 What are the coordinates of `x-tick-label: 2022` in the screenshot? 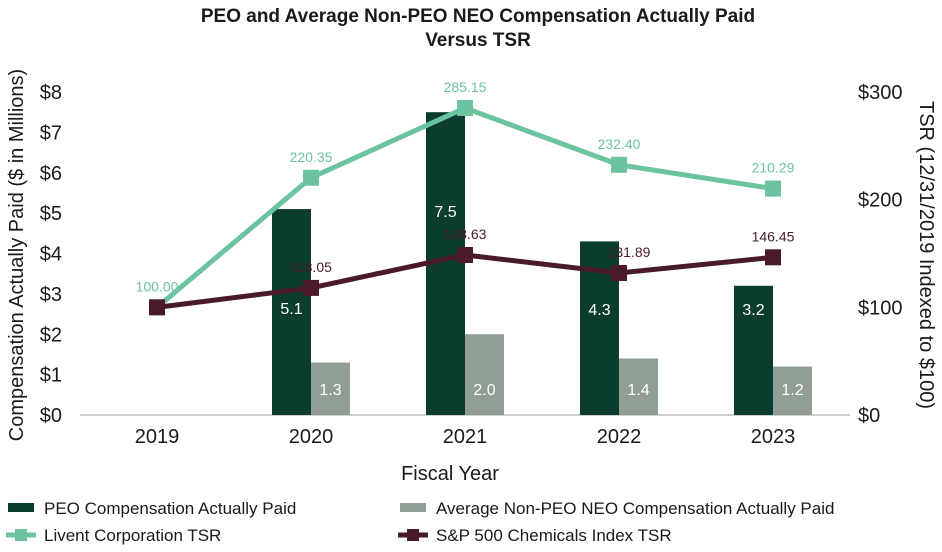 It's located at (619, 437).